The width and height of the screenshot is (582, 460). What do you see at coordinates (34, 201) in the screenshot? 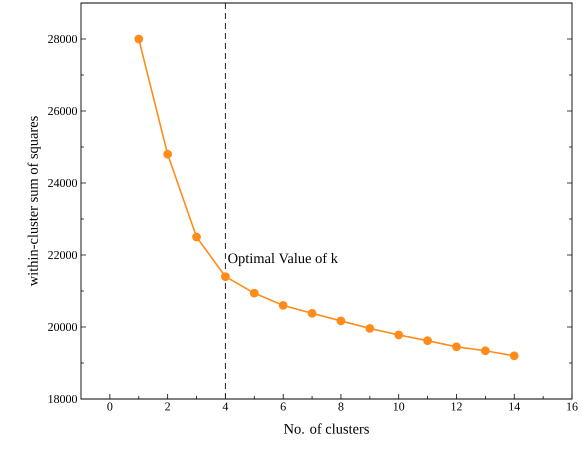
I see `y-axis-title: within-cluster sum of squares` at bounding box center [34, 201].